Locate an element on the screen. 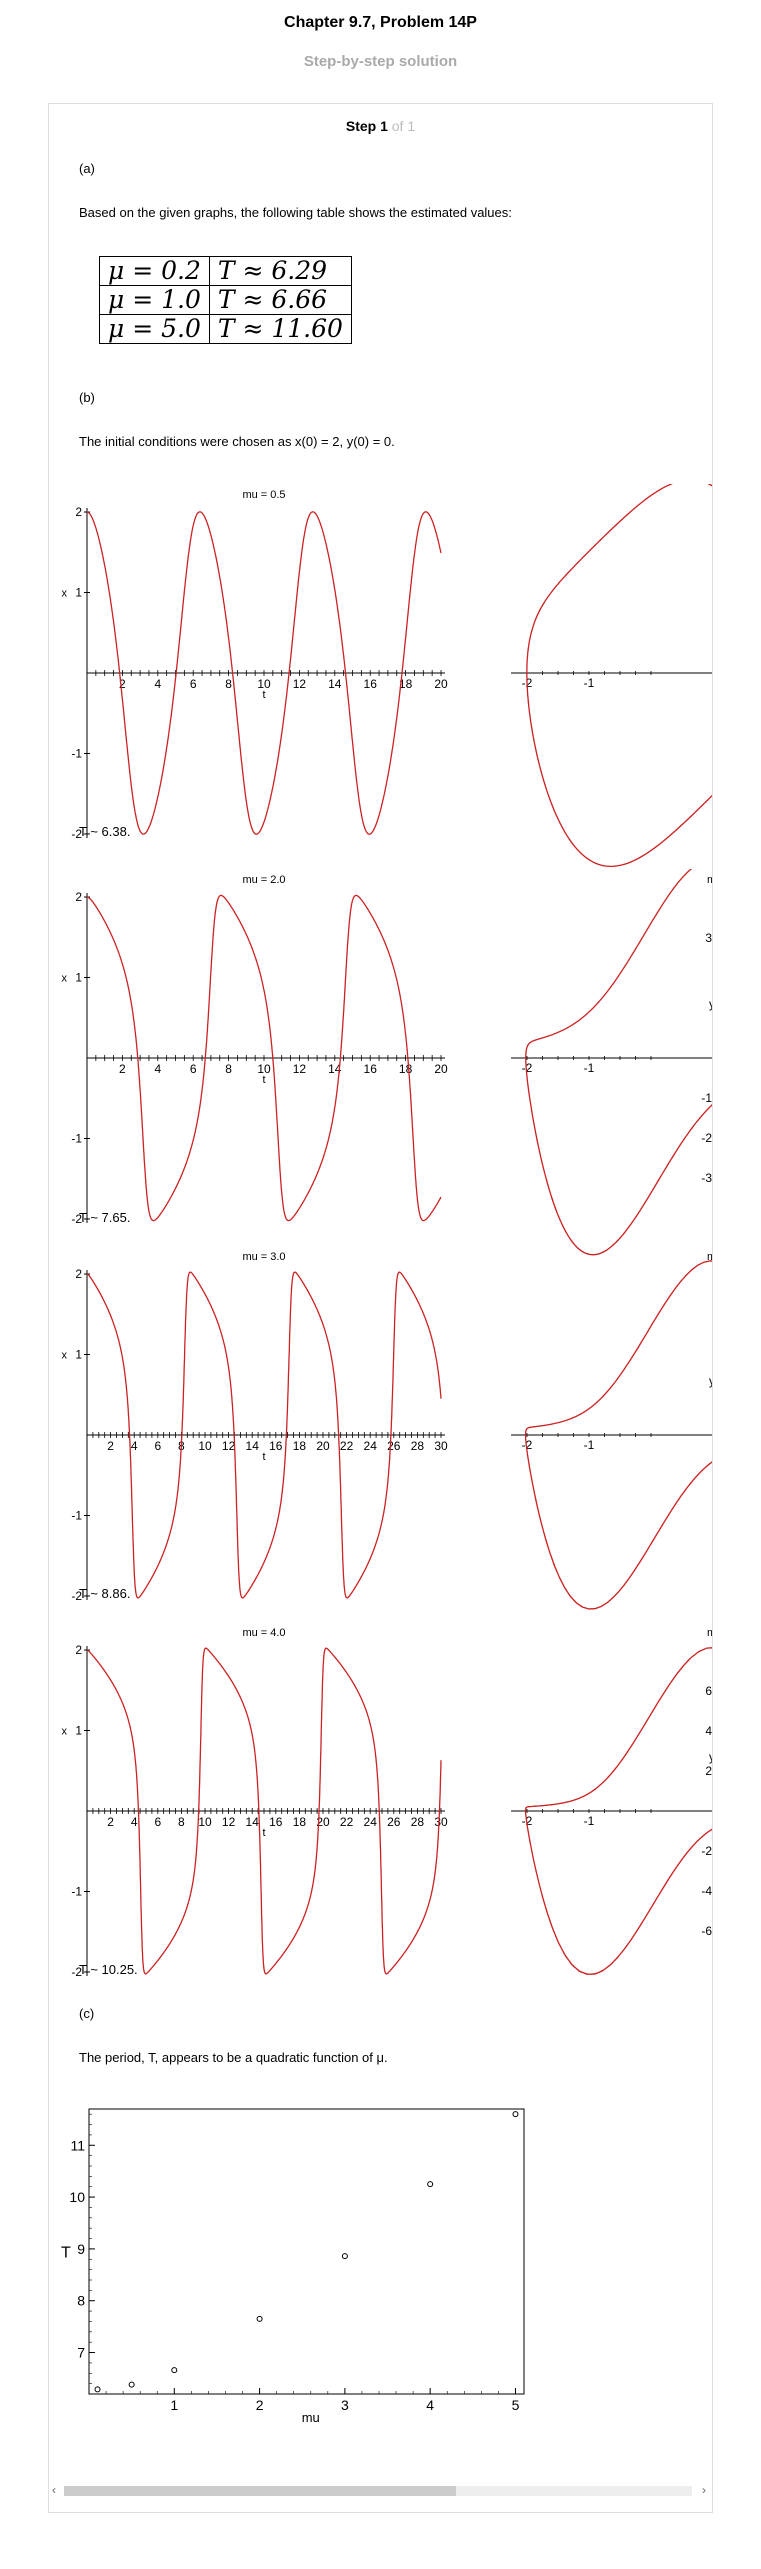 The image size is (761, 2569). phase-y-tick-label: 4 is located at coordinates (708, 1731).